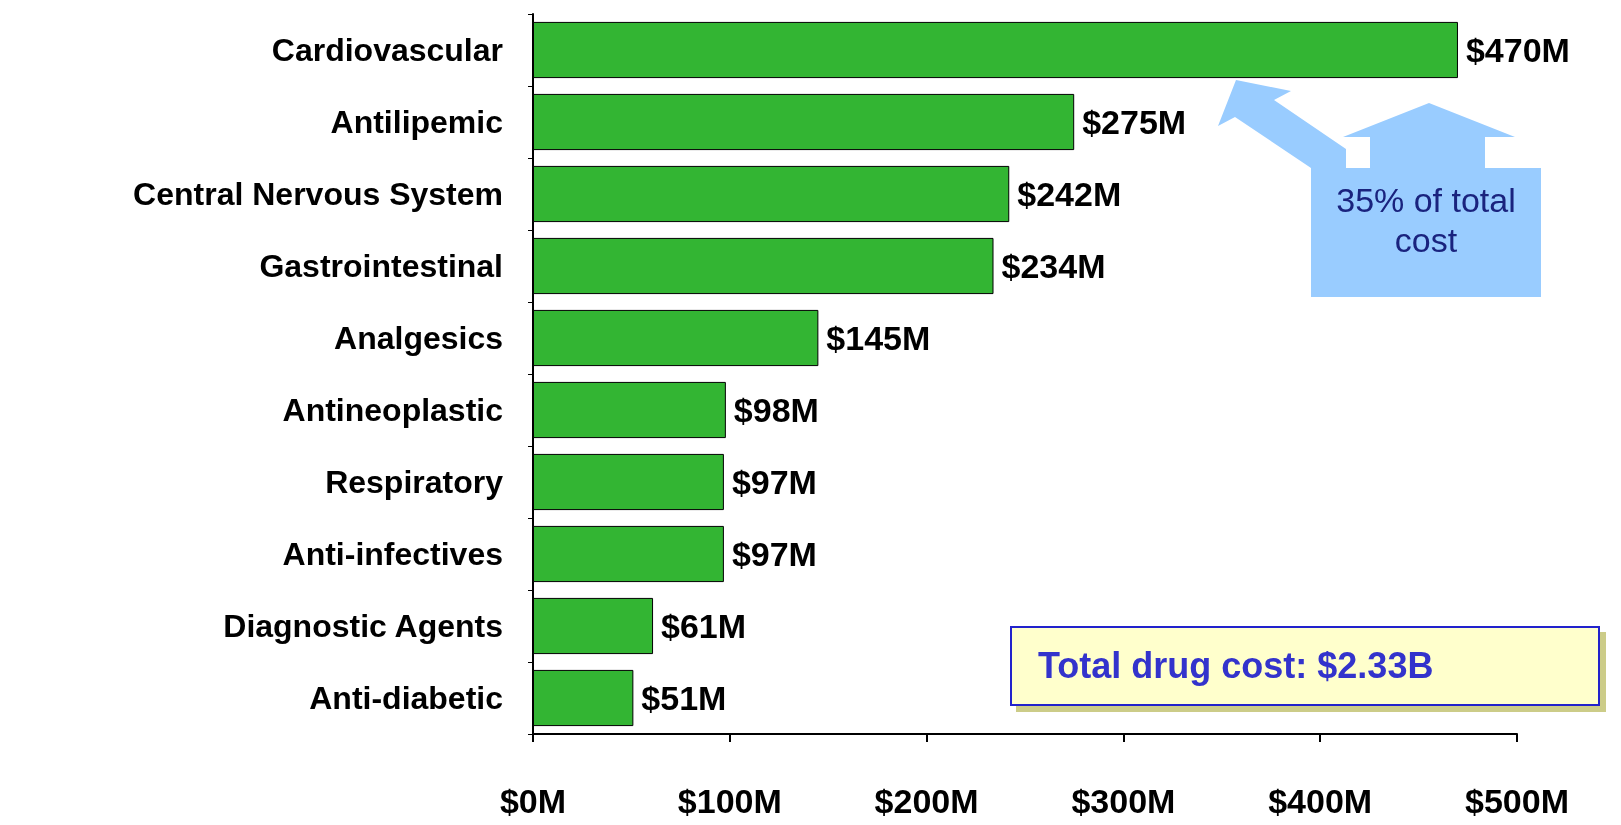 Image resolution: width=1621 pixels, height=825 pixels. Describe the element at coordinates (878, 338) in the screenshot. I see `data-label: $145M` at that location.